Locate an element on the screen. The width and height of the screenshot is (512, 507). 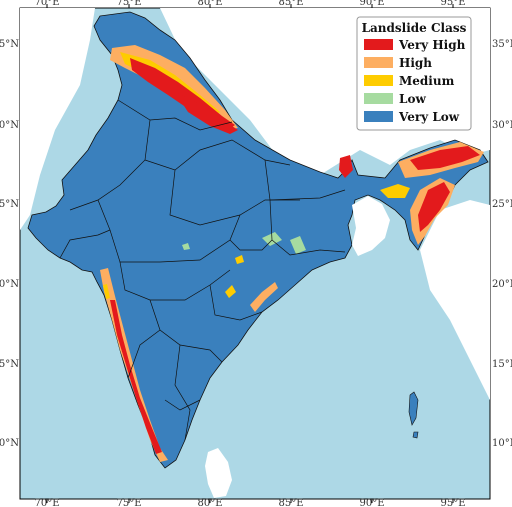
lon-label-bottom: 70°E is located at coordinates (46, 502).